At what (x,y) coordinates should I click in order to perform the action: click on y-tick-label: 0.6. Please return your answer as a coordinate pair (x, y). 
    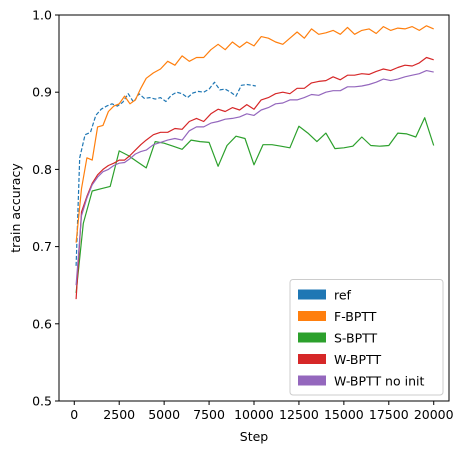
    Looking at the image, I should click on (42, 323).